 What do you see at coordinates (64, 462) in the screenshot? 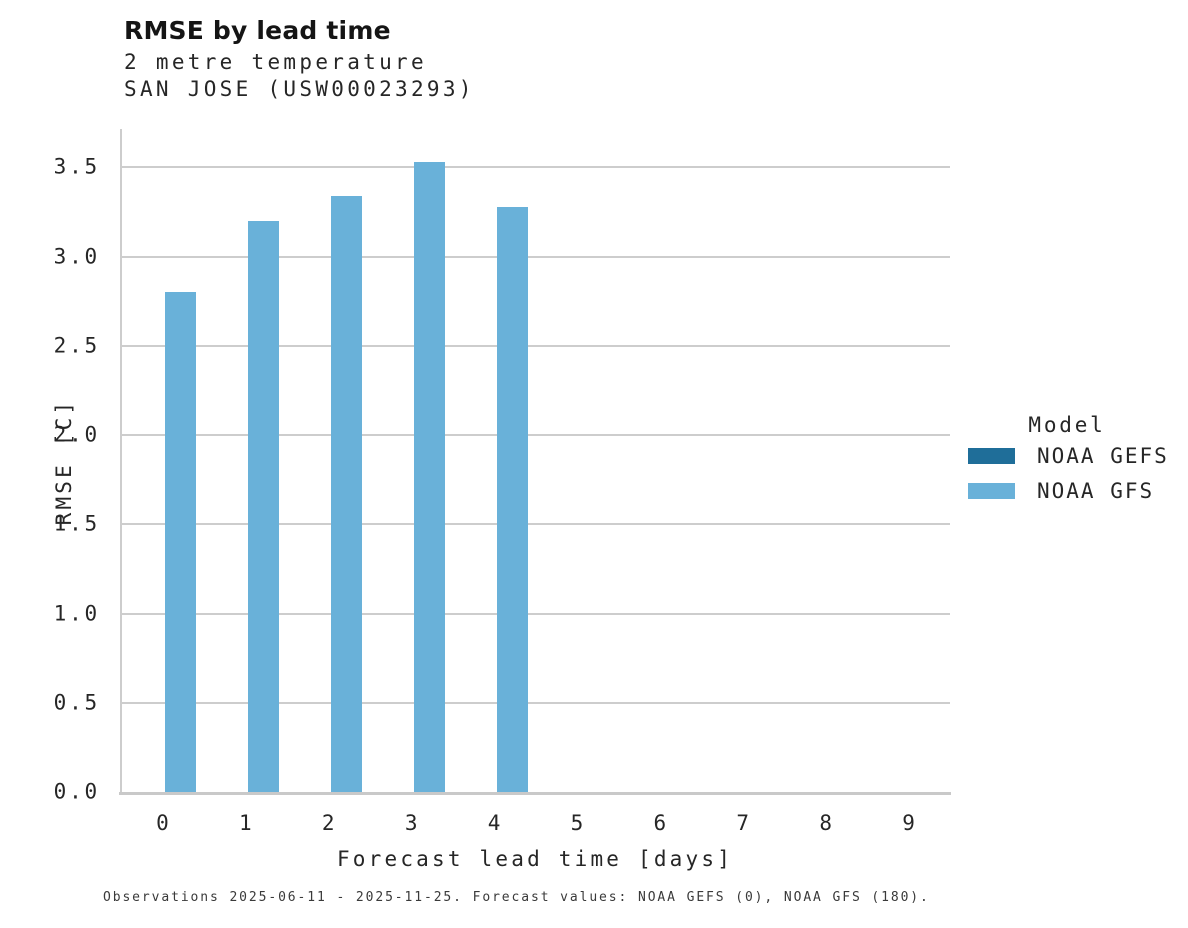
I see `y-axis-title: RMSE [C]` at bounding box center [64, 462].